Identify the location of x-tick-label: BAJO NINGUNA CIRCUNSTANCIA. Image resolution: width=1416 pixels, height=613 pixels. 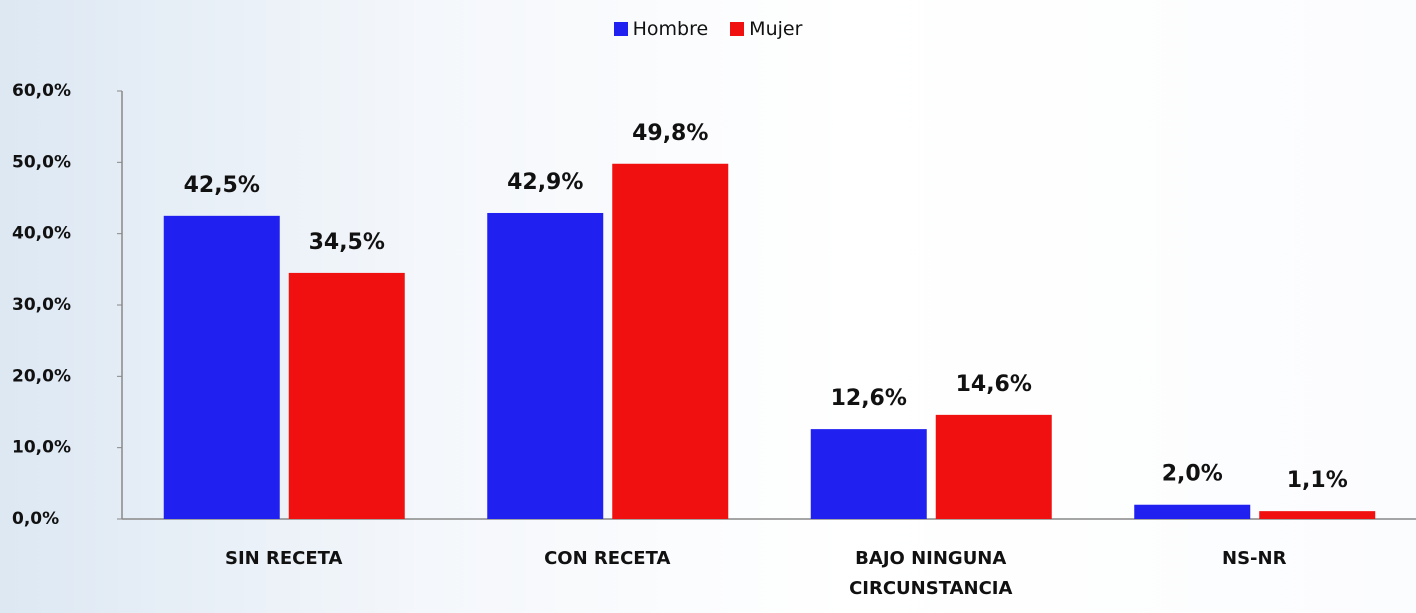
(931, 573).